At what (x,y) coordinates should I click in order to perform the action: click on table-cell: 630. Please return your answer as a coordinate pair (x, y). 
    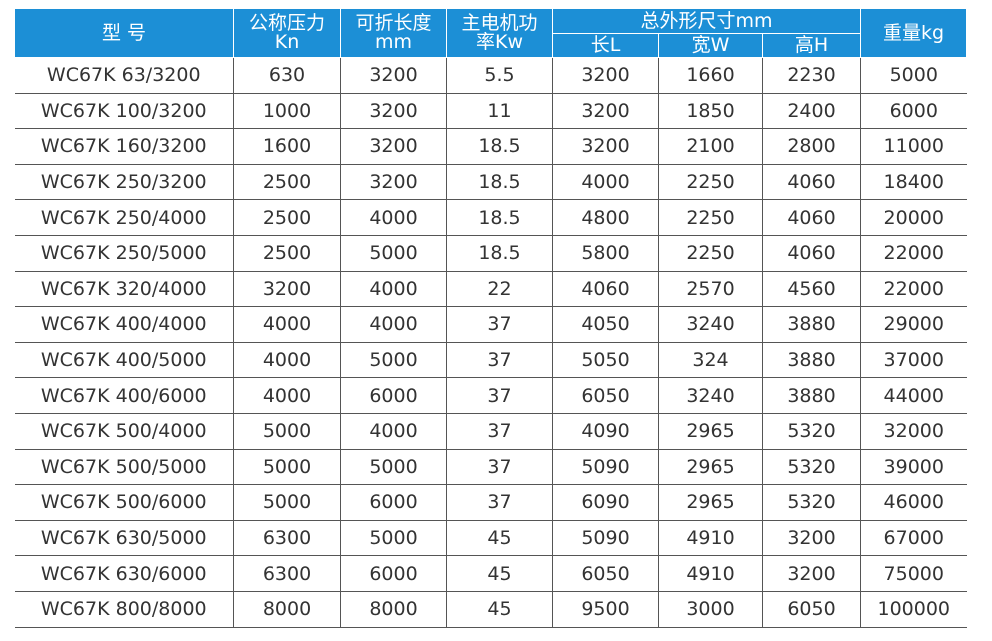
    Looking at the image, I should click on (287, 75).